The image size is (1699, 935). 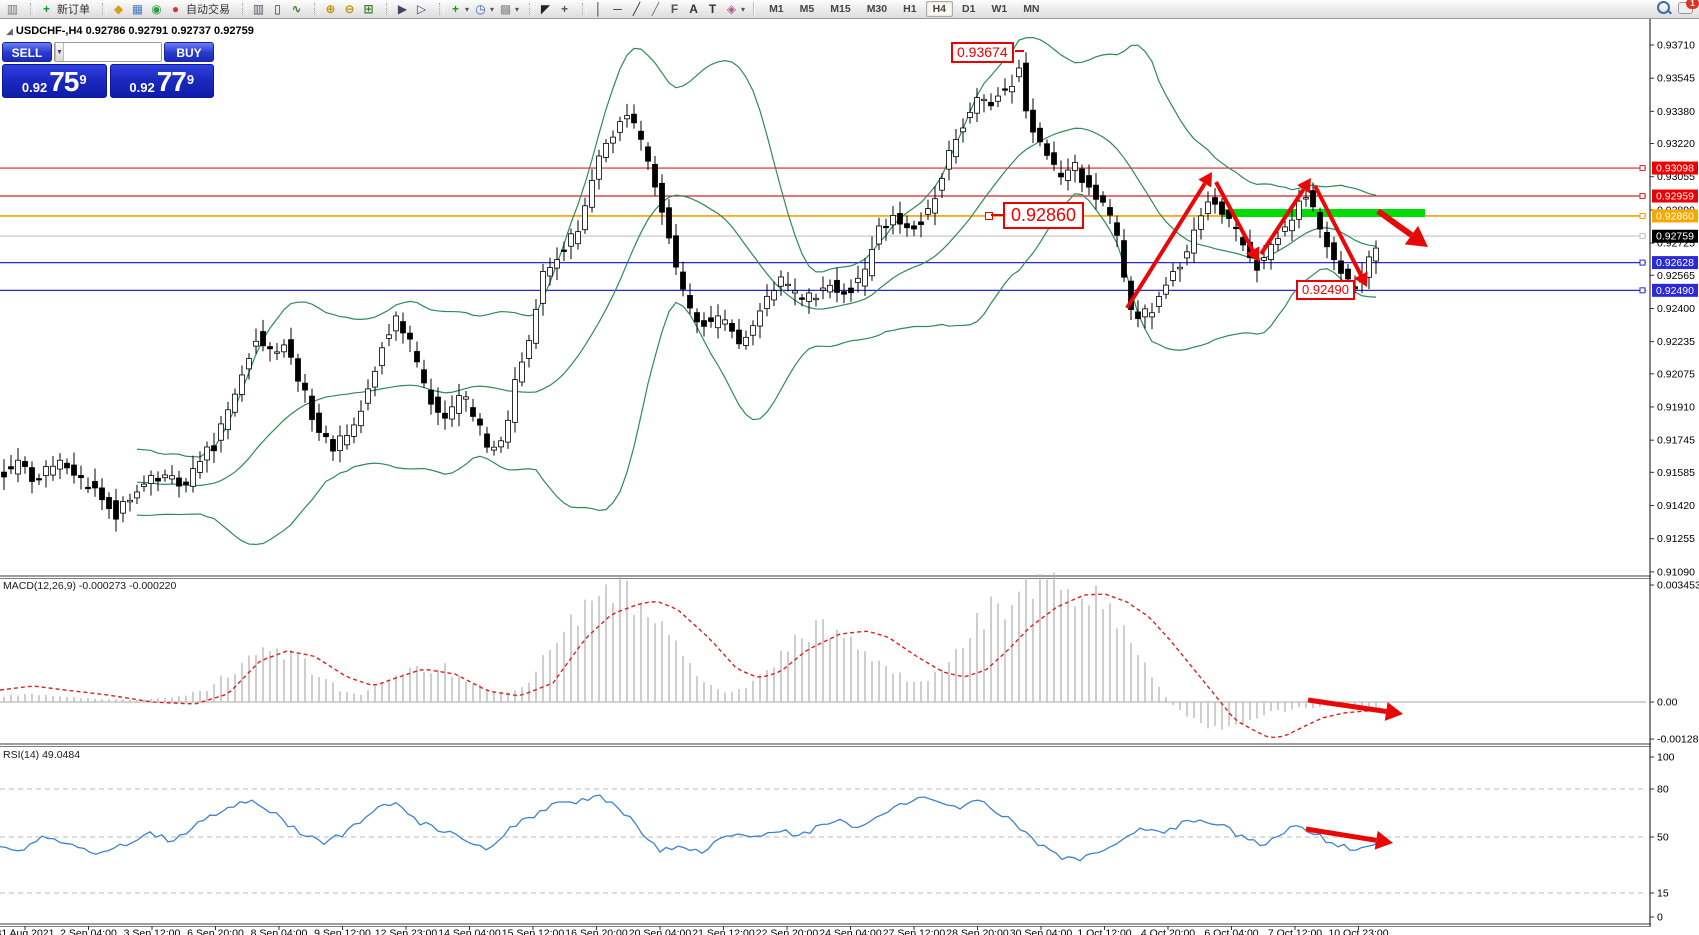 What do you see at coordinates (90, 586) in the screenshot?
I see `macd-indicator-label: MACD(12,26,9) -0.000273 -0.000220` at bounding box center [90, 586].